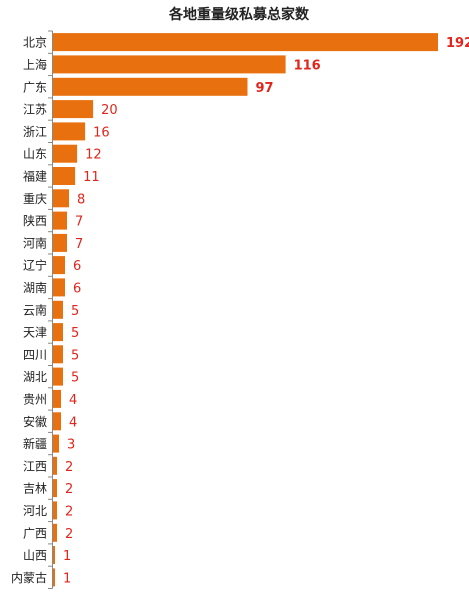 The height and width of the screenshot is (594, 469). What do you see at coordinates (54, 577) in the screenshot?
I see `bar-内蒙古` at bounding box center [54, 577].